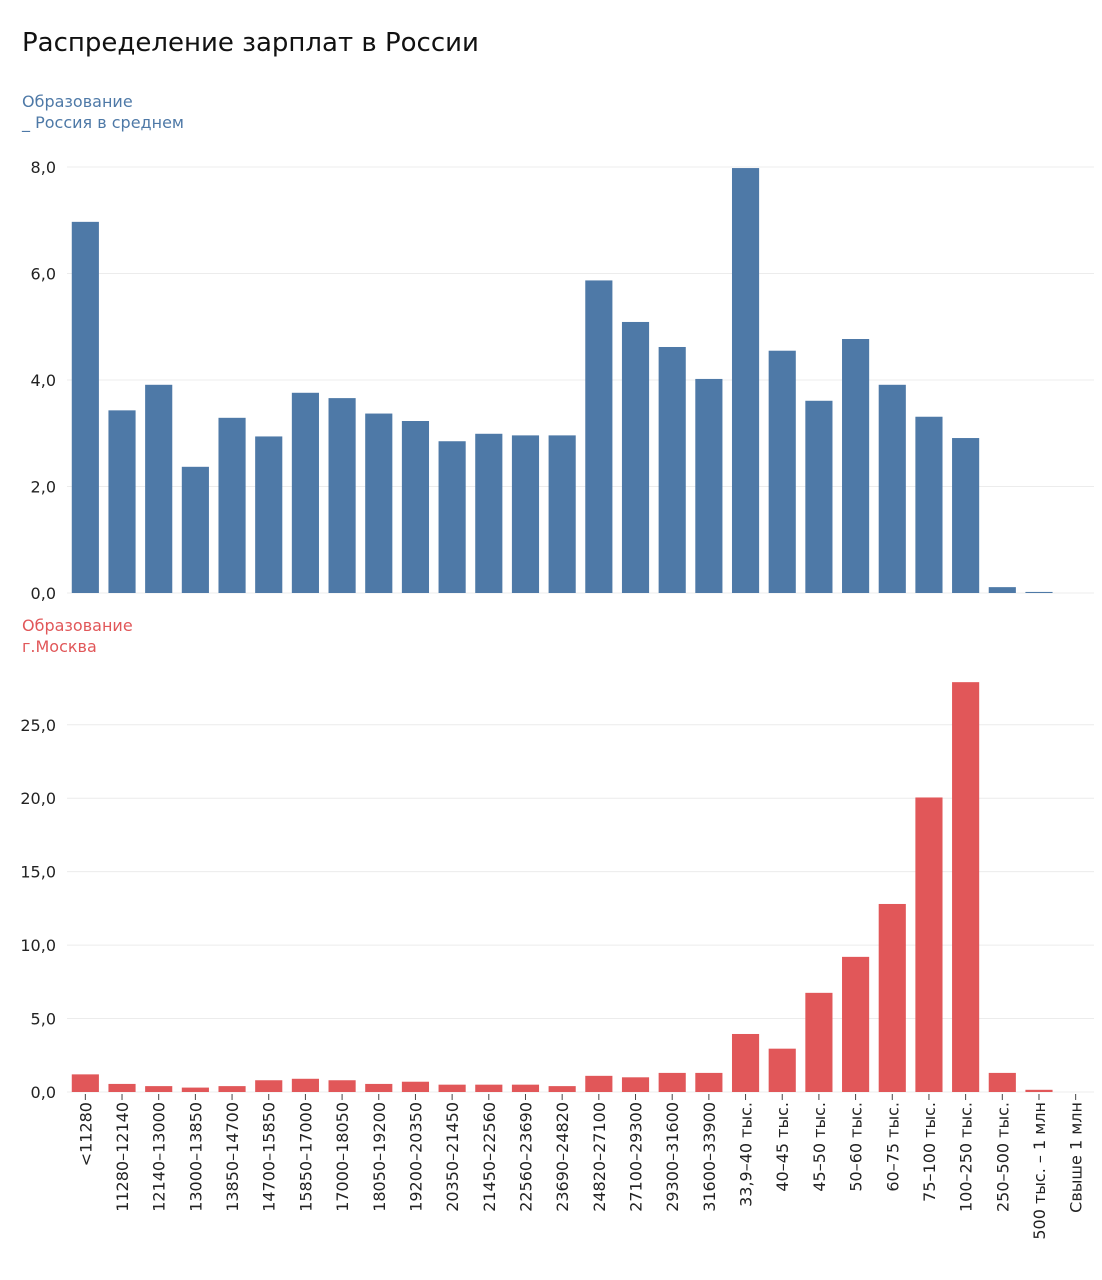 Image resolution: width=1102 pixels, height=1280 pixels. Describe the element at coordinates (195, 1157) in the screenshot. I see `x-tick-label-3: 13000–13850` at that location.